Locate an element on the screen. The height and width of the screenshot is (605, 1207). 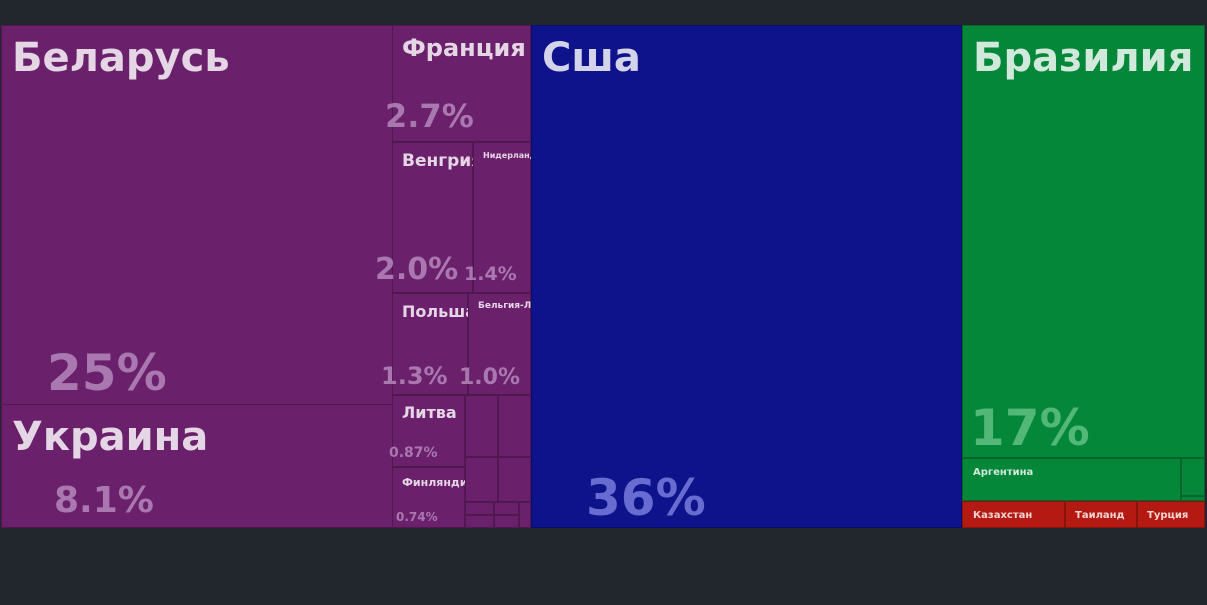
treemap-tile-sa_s1 is located at coordinates (1193, 477).